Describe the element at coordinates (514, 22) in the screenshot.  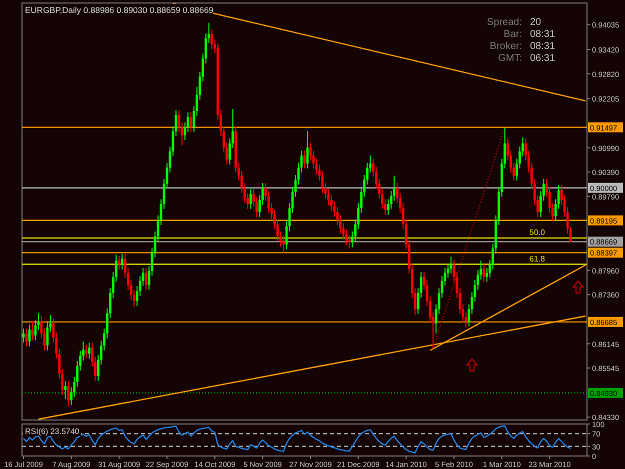
I see `annotation: Spread: 20` at that location.